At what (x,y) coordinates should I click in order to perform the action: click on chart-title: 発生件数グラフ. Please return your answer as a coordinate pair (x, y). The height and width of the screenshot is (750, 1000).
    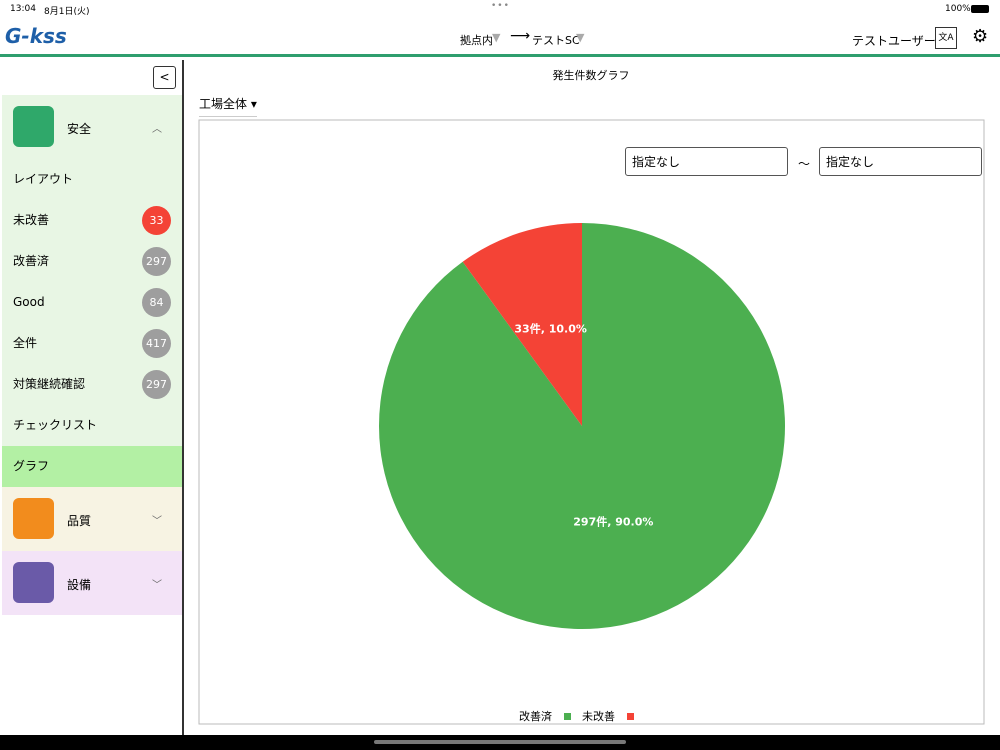
    Looking at the image, I should click on (591, 75).